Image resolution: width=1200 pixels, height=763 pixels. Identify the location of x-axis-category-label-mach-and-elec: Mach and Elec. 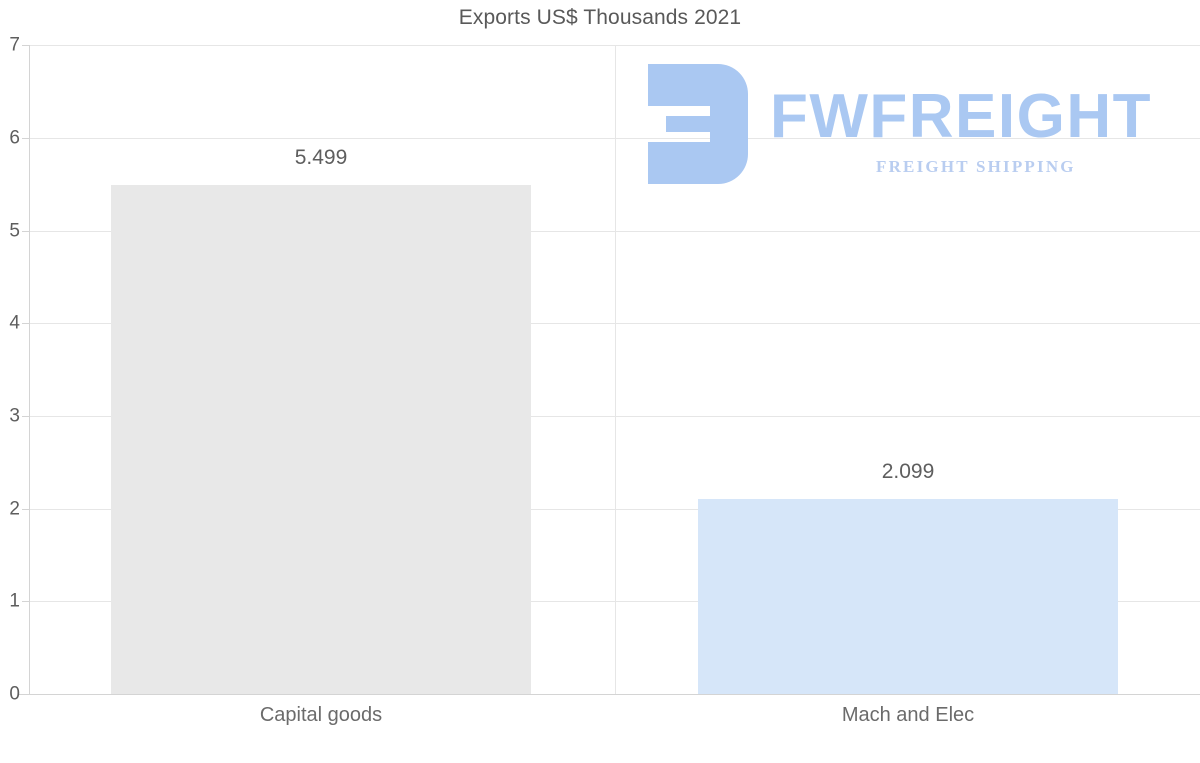
(908, 715).